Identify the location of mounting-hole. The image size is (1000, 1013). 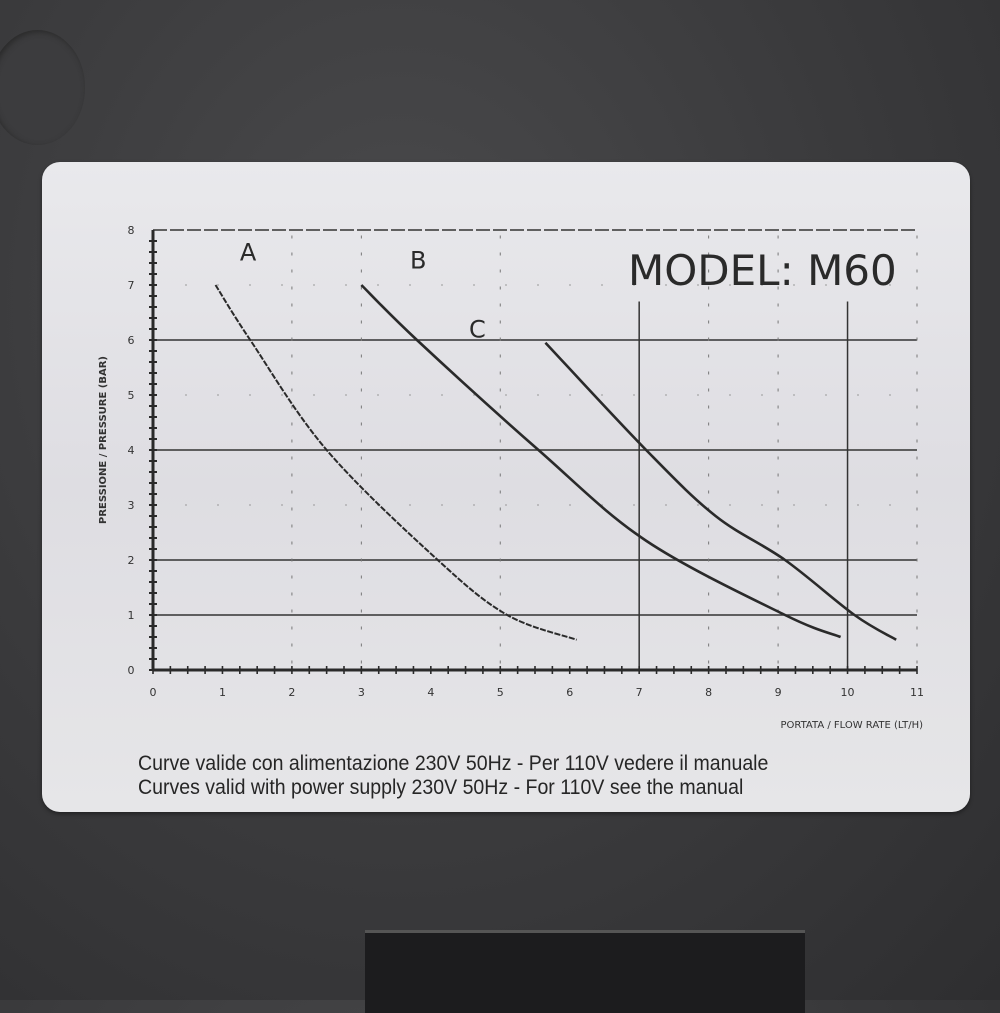
(42, 87).